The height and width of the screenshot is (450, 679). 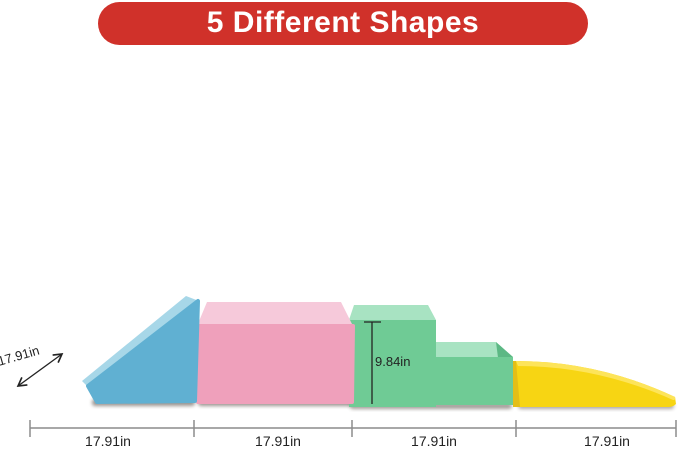 I want to click on title-text: 5 Different Shapes, so click(x=343, y=22).